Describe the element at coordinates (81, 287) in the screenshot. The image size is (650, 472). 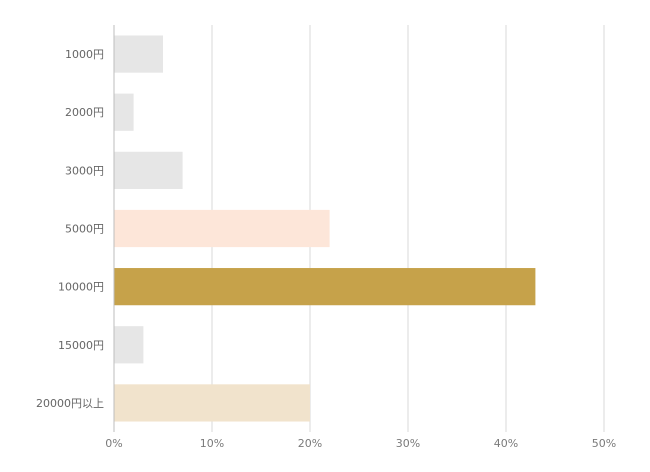
I see `category-label: 10000円` at that location.